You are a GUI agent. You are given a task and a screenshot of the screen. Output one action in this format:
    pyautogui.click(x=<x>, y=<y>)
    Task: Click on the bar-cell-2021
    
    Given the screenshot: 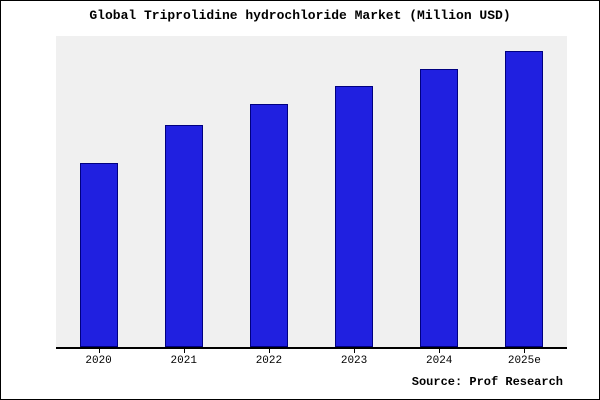 What is the action you would take?
    pyautogui.click(x=183, y=191)
    